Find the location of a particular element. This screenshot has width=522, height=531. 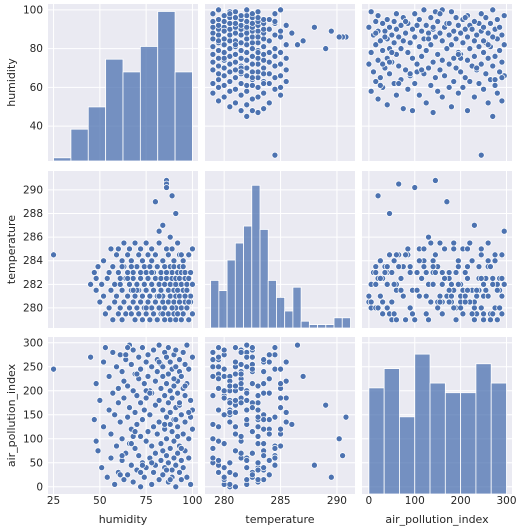

y-tick-temp-284: 284 is located at coordinates (33, 261).